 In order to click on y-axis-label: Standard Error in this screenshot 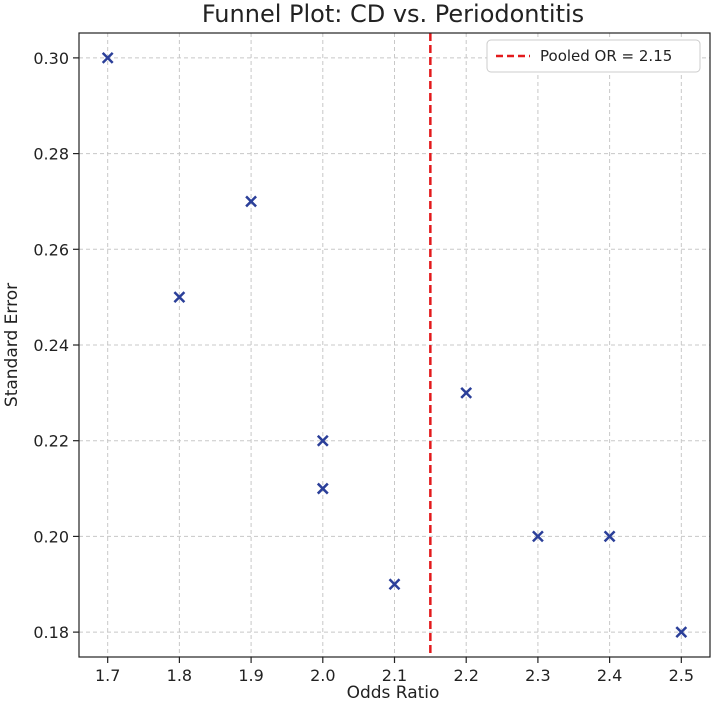, I will do `click(12, 345)`.